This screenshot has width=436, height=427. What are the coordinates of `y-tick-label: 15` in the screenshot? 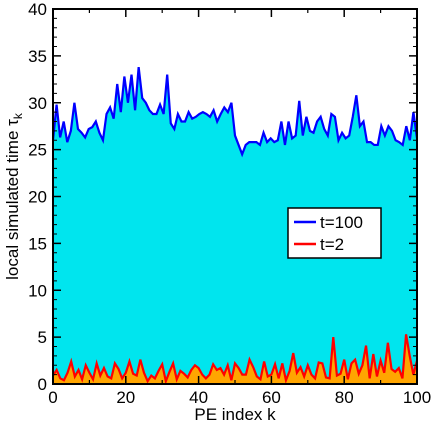 It's located at (37, 243).